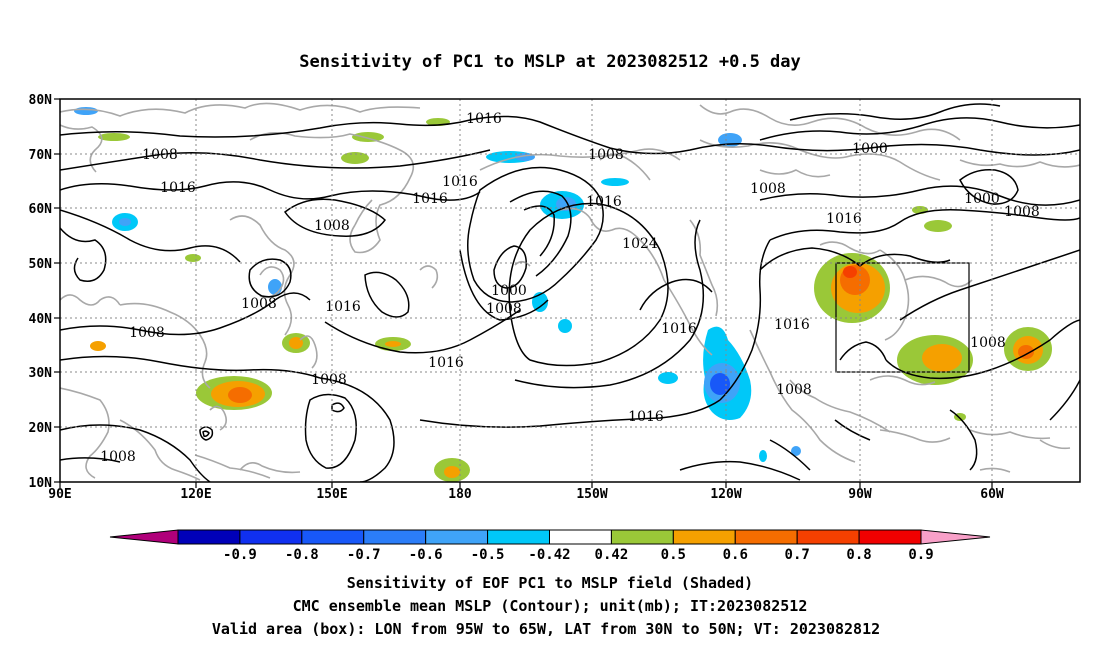  I want to click on colorbar-tick-label: 0.5, so click(673, 555).